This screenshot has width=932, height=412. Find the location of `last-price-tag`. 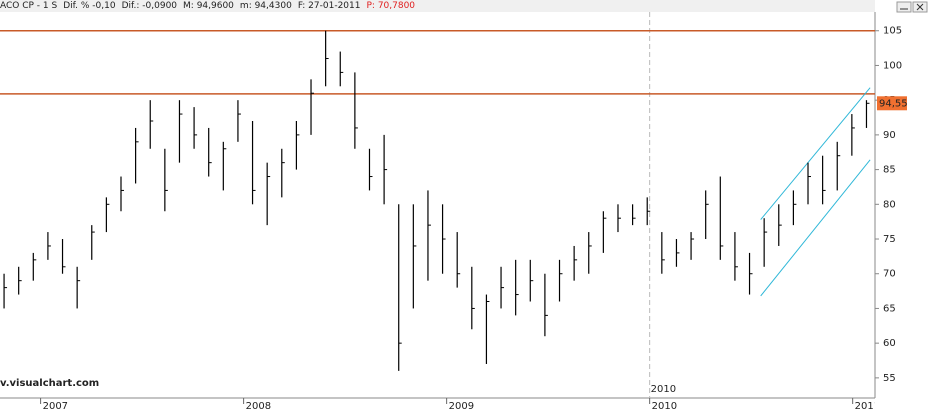

last-price-tag is located at coordinates (892, 103).